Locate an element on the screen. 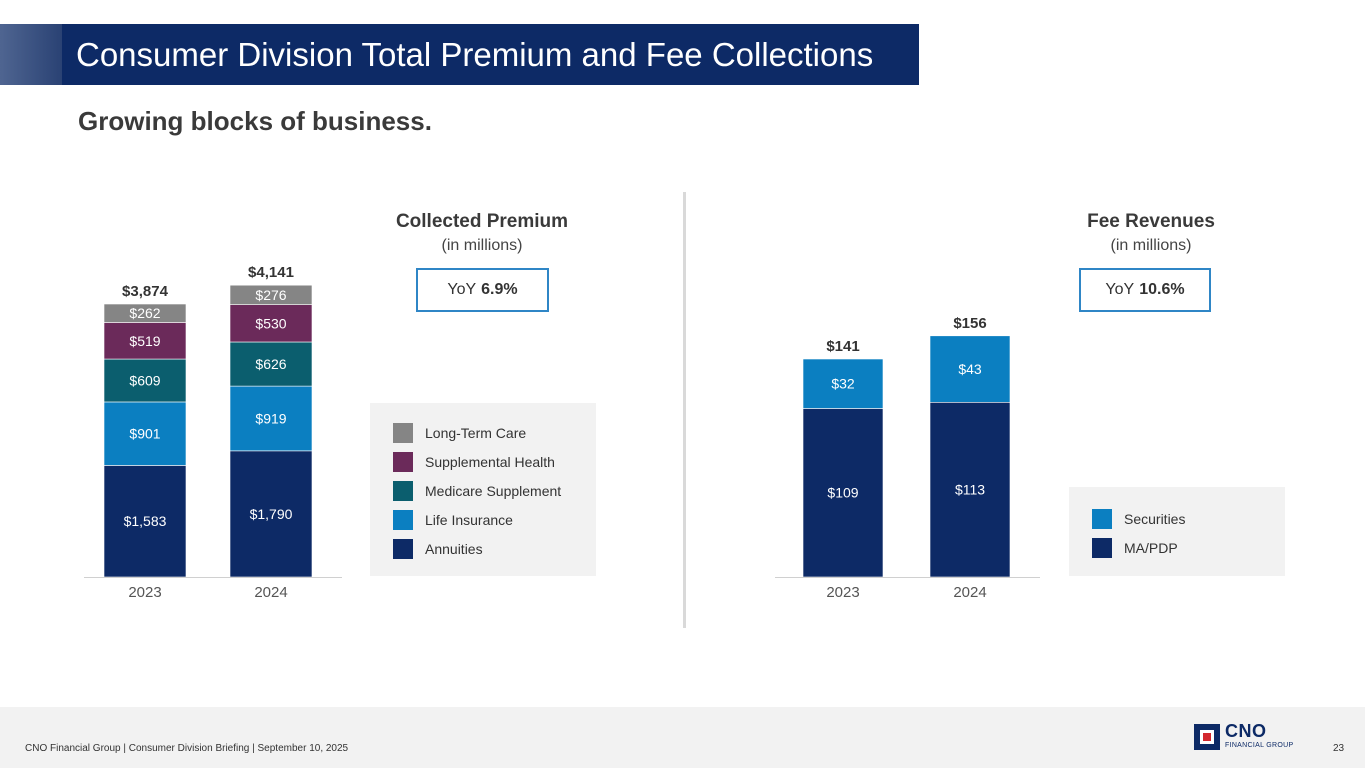  premium-yoy-box: YoY 6.9% is located at coordinates (482, 290).